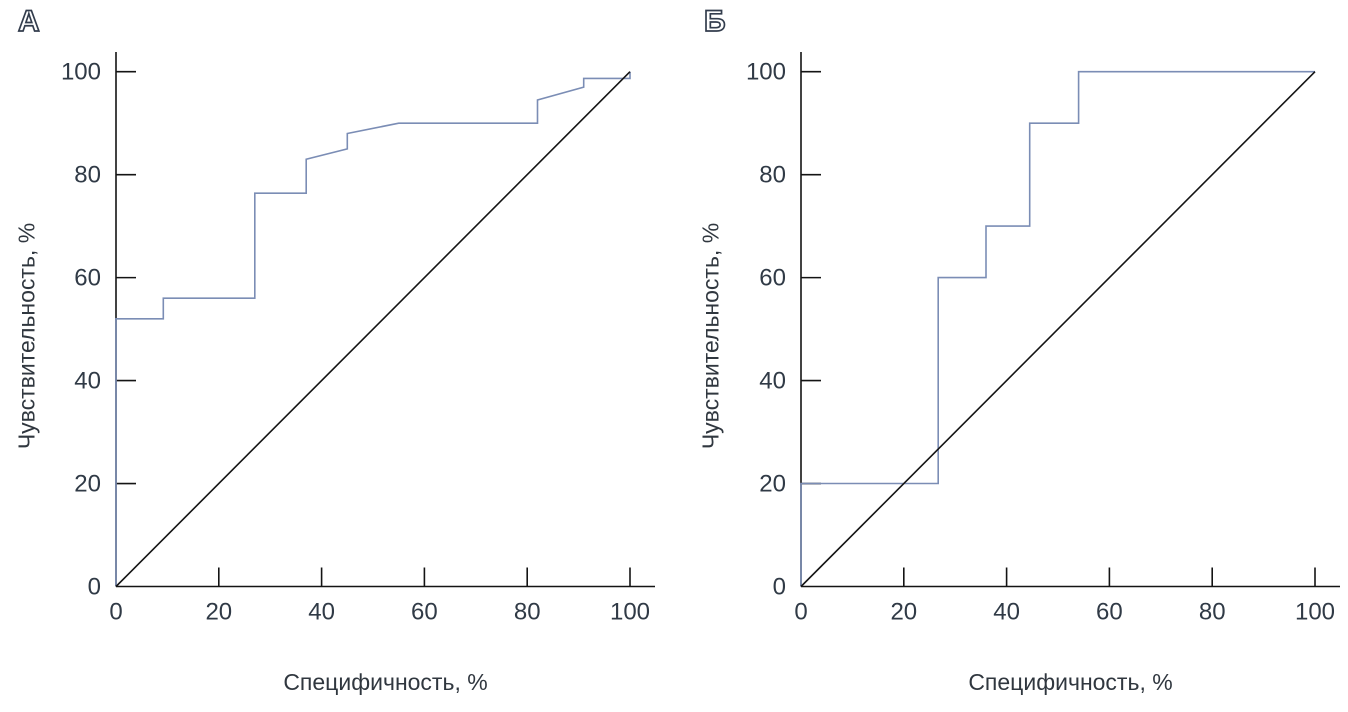 The width and height of the screenshot is (1348, 712). What do you see at coordinates (385, 682) in the screenshot?
I see `x-axis-title-a: Специфичность, %` at bounding box center [385, 682].